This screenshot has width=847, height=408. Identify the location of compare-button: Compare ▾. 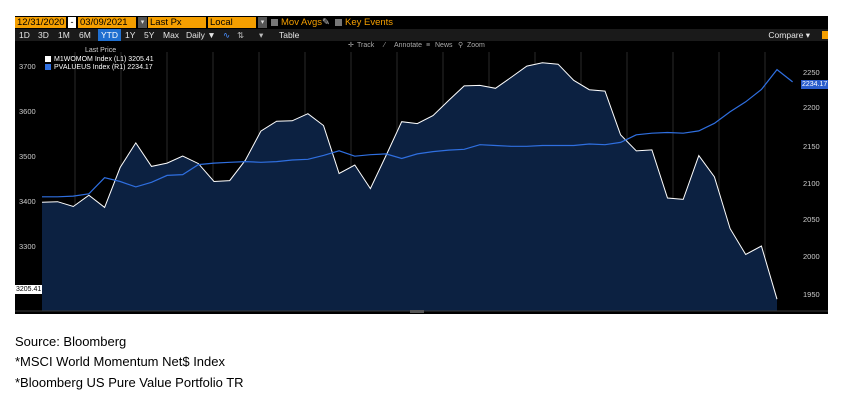
(789, 35).